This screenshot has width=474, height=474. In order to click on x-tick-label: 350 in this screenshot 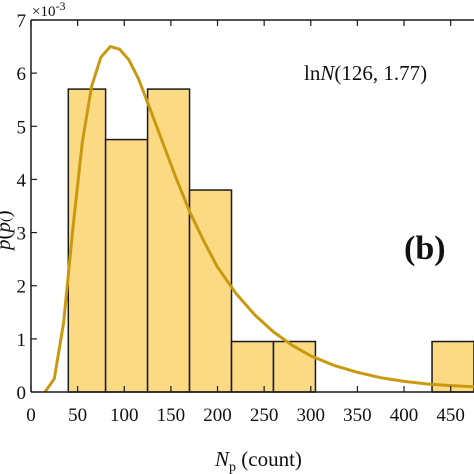, I will do `click(357, 415)`.